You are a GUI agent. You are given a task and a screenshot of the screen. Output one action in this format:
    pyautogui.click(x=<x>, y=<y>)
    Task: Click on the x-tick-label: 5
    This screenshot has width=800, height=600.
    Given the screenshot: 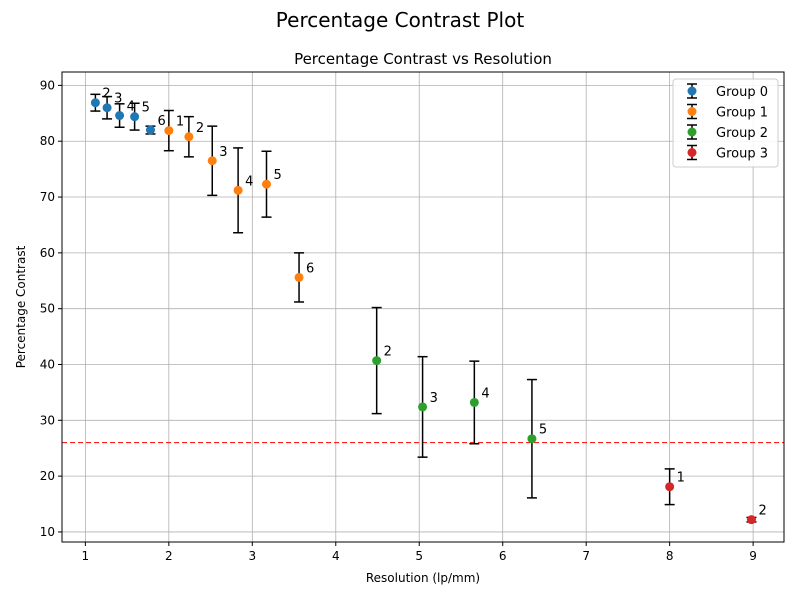 What is the action you would take?
    pyautogui.click(x=419, y=556)
    